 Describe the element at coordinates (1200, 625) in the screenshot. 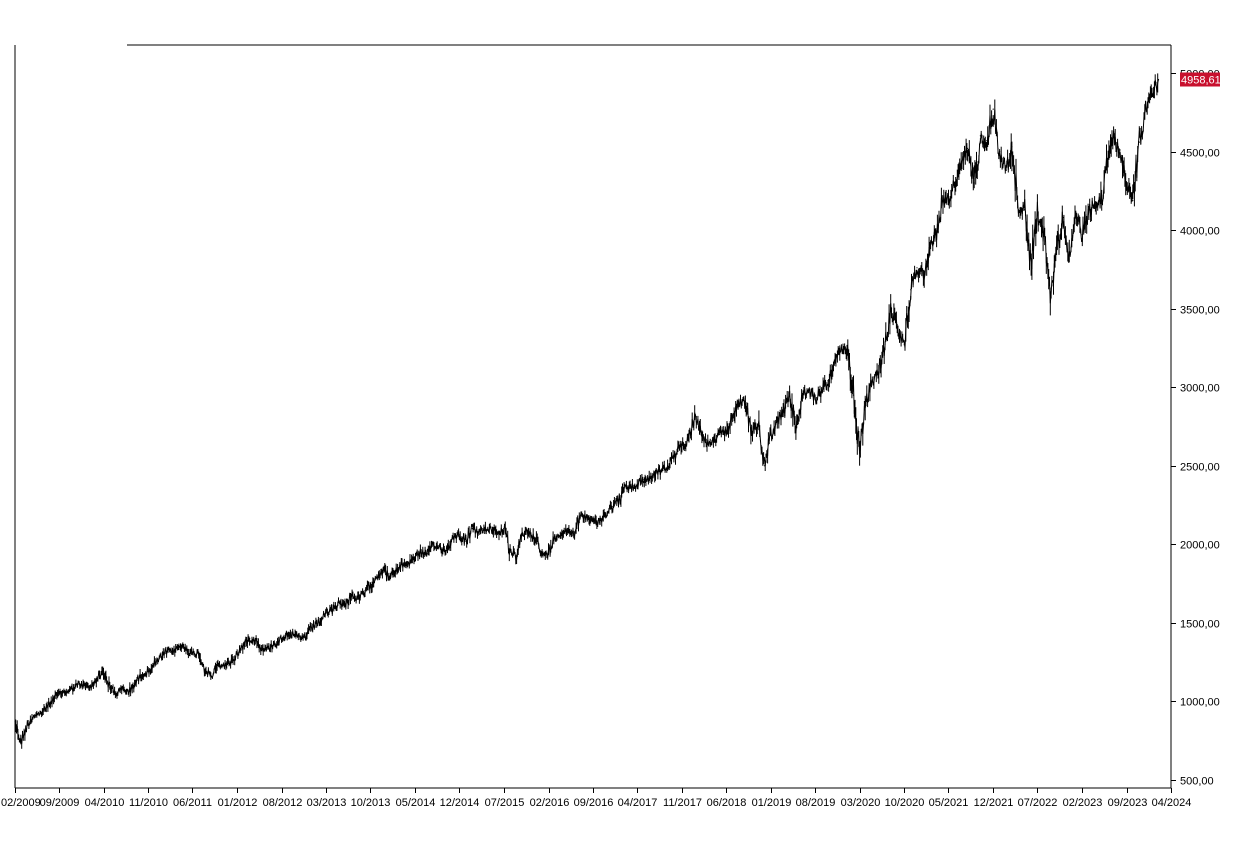

I see `y-tick-label: 1500,00` at that location.